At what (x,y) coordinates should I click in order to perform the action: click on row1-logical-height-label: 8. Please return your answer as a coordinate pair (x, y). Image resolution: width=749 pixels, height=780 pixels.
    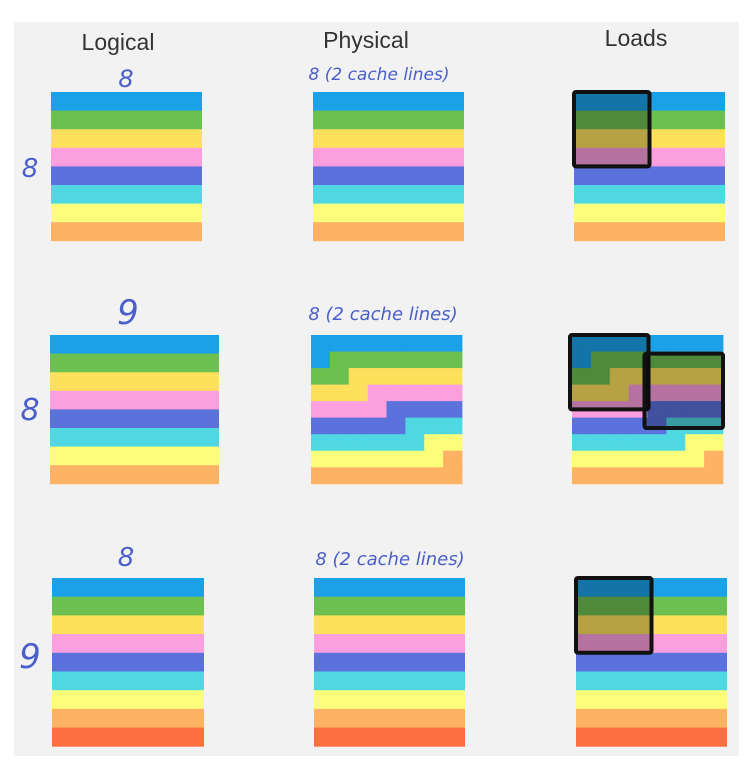
    Looking at the image, I should click on (30, 169).